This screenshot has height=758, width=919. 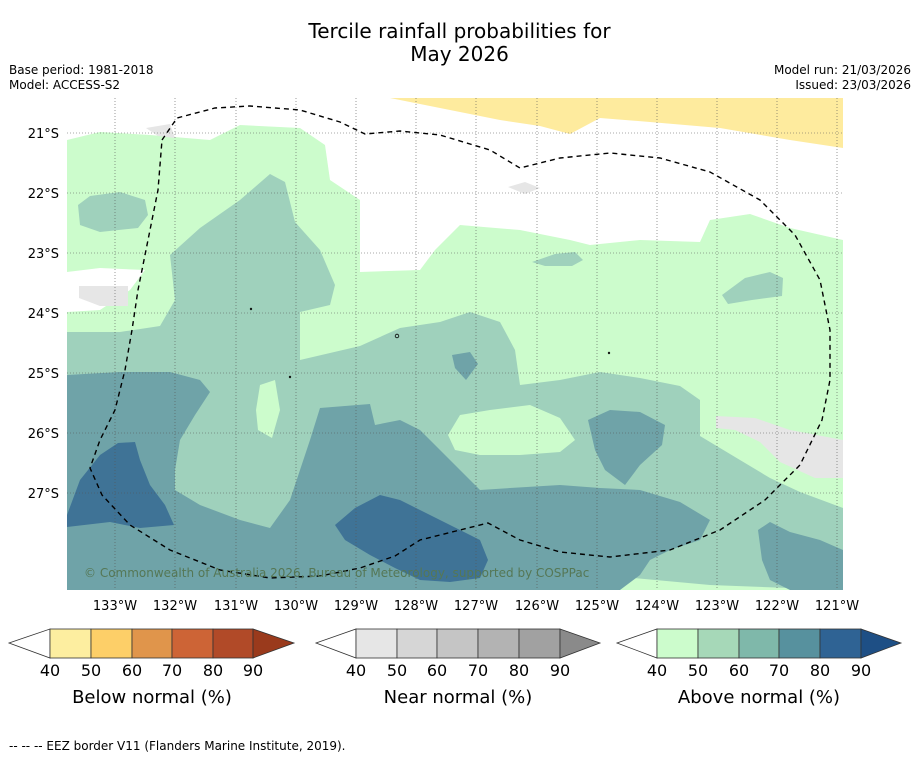 What do you see at coordinates (236, 606) in the screenshot?
I see `lon-label: 131°W` at bounding box center [236, 606].